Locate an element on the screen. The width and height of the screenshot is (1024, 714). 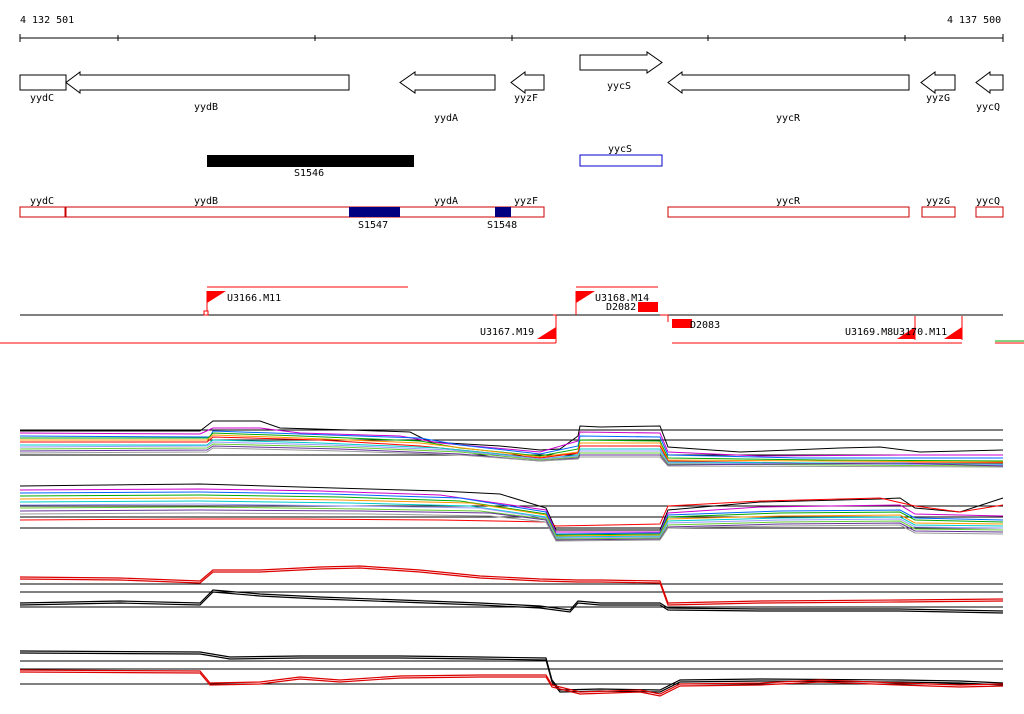
gene-label: yycQ is located at coordinates (988, 107).